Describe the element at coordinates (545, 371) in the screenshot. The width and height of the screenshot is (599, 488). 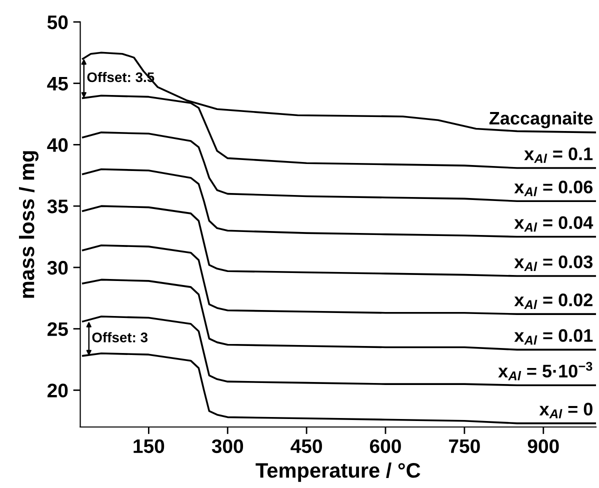
I see `series-label: x$_{Al}$ = 5·10$^{−3}$` at that location.